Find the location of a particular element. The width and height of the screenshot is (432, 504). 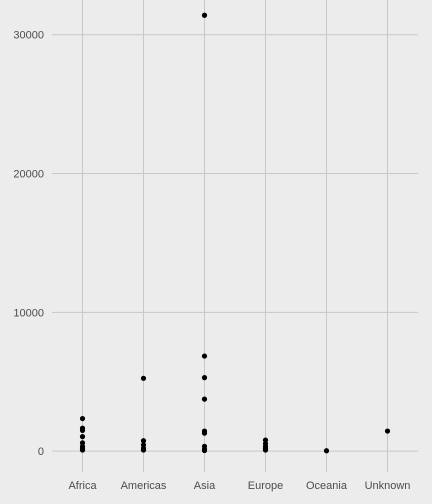

x-tick-label-oceania: Oceania is located at coordinates (327, 486).